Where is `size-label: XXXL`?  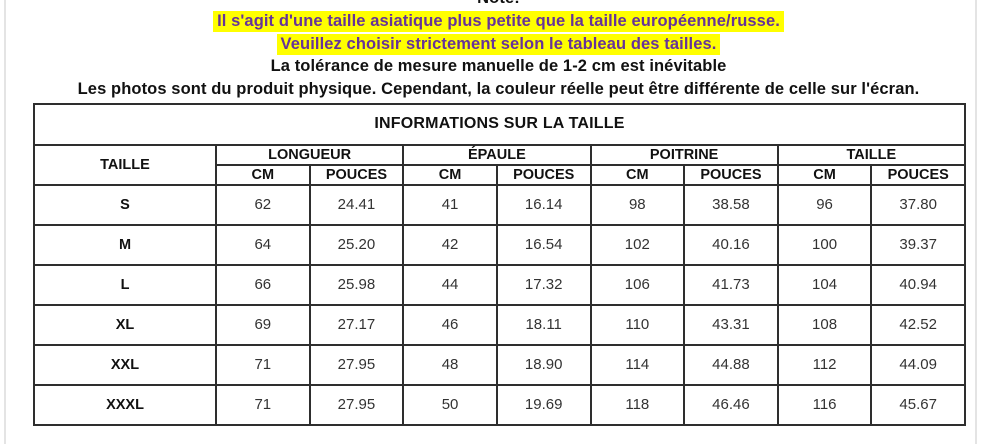 size-label: XXXL is located at coordinates (125, 404).